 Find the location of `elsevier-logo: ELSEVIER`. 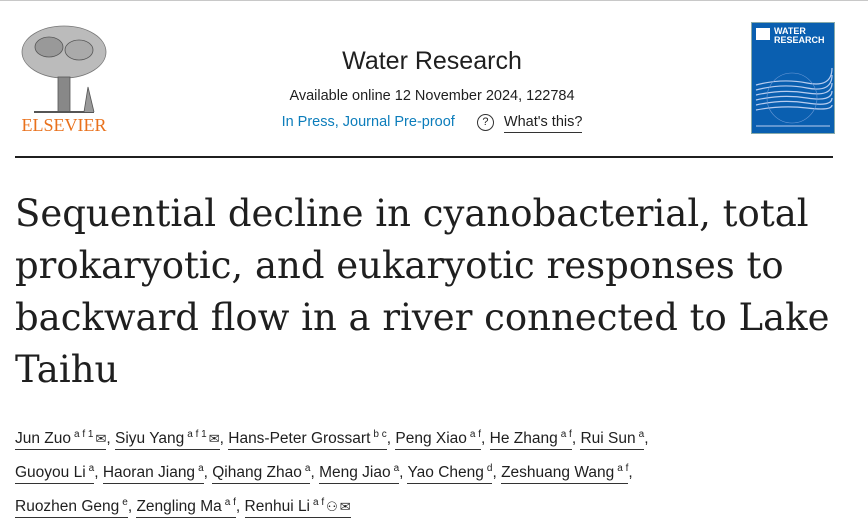

elsevier-logo: ELSEVIER is located at coordinates (64, 79).